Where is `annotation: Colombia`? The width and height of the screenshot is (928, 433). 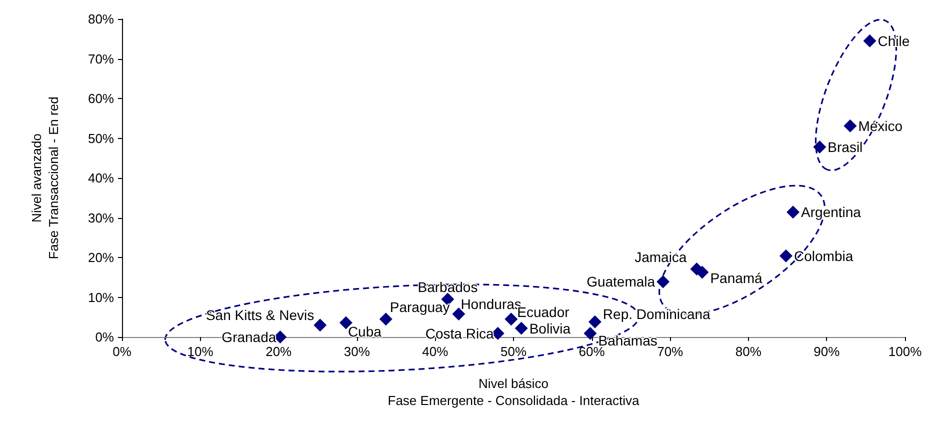
annotation: Colombia is located at coordinates (824, 256).